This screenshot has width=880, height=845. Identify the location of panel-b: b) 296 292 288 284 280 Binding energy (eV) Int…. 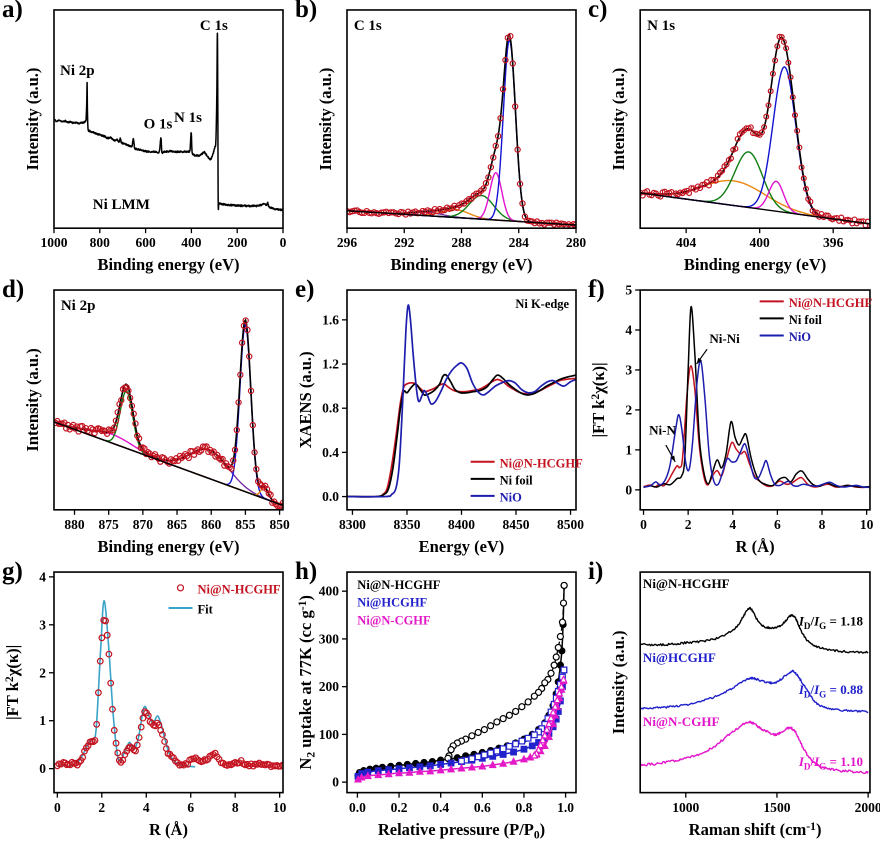
(439, 140).